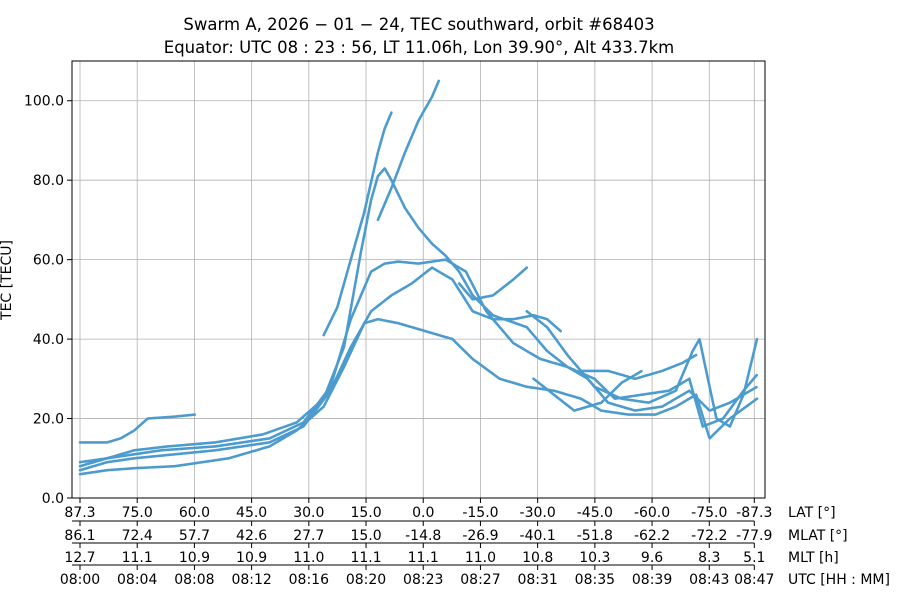  Describe the element at coordinates (480, 580) in the screenshot. I see `x-tick-label: 08:27` at that location.